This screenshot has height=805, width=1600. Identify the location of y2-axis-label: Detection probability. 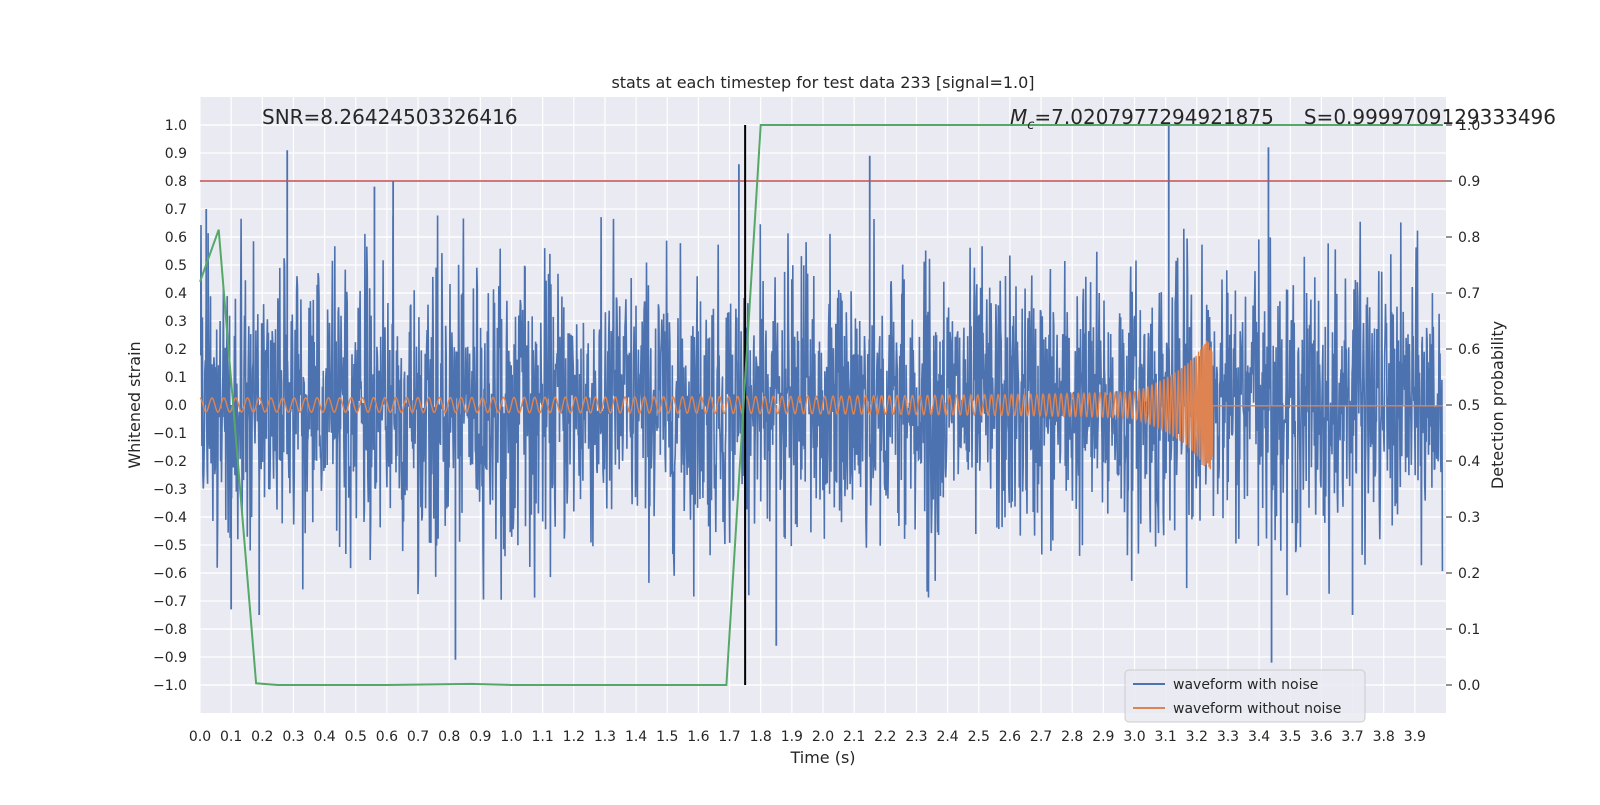
(1497, 405).